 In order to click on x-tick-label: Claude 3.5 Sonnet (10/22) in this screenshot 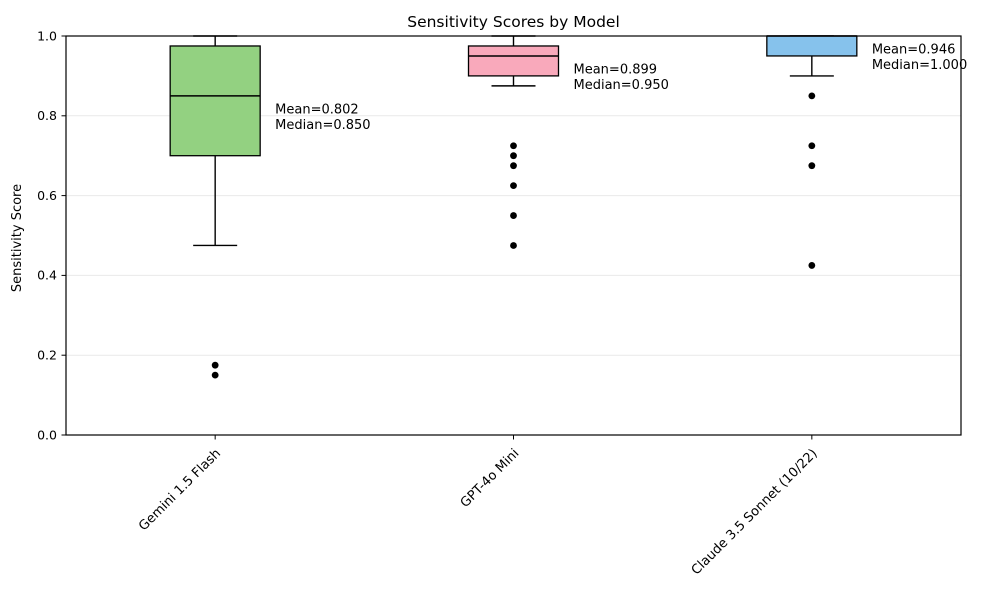, I will do `click(755, 512)`.